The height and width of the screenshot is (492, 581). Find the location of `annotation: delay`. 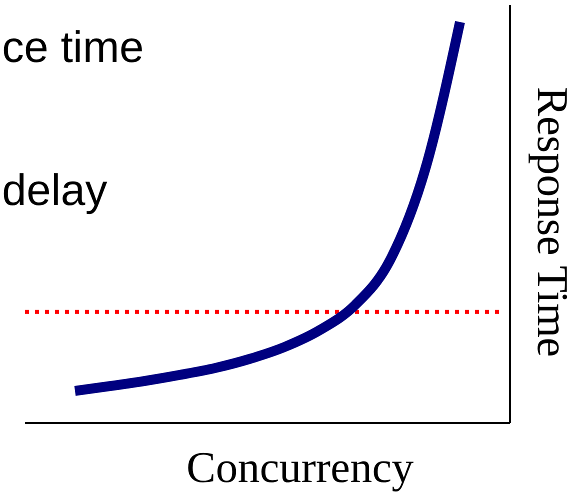

annotation: delay is located at coordinates (55, 190).